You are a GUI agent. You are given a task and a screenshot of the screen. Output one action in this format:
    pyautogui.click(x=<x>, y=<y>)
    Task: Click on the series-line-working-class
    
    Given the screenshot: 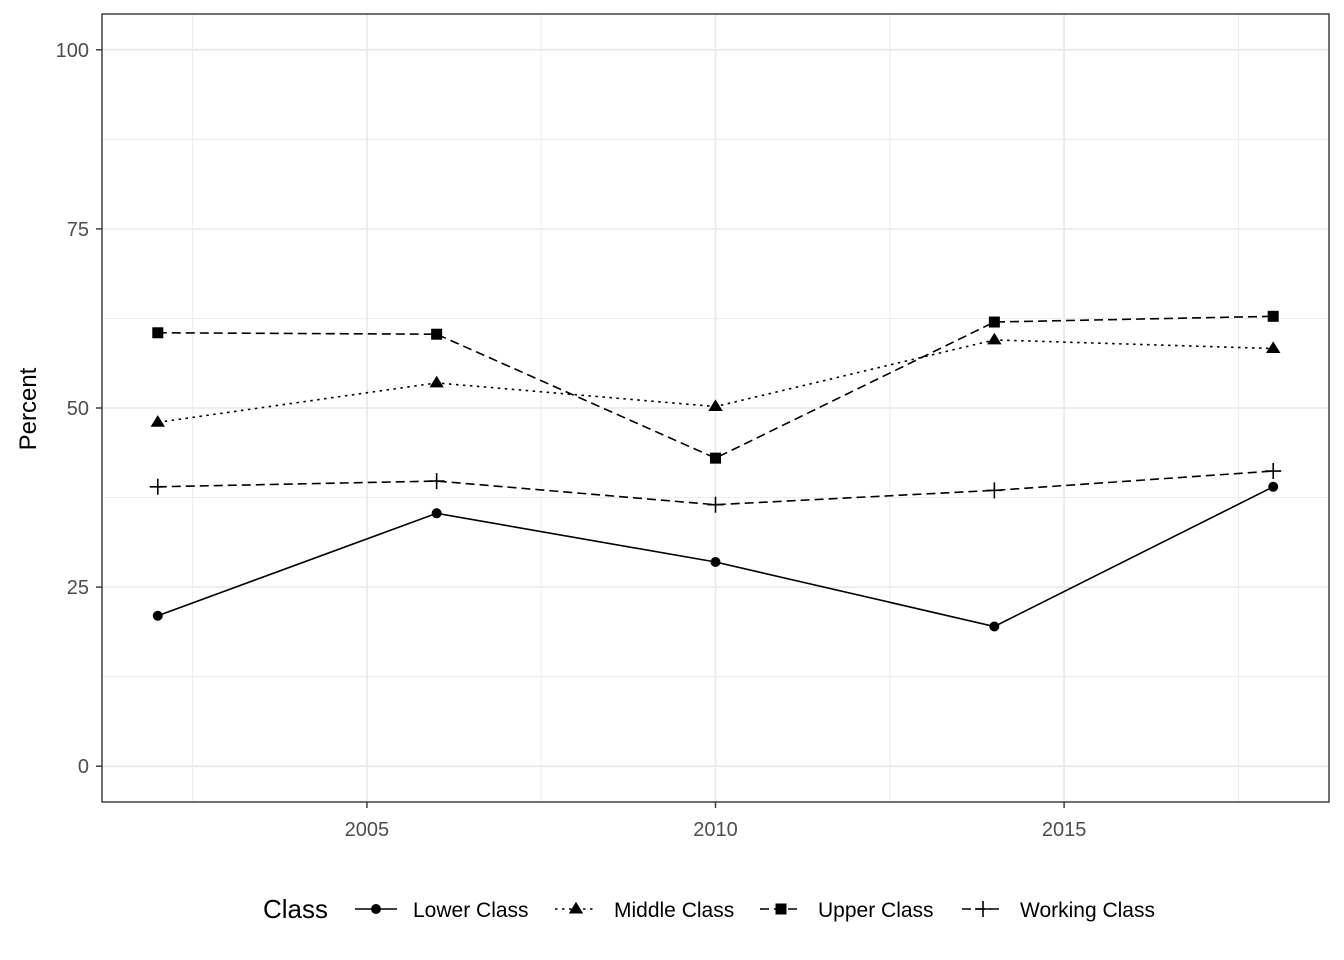 What is the action you would take?
    pyautogui.click(x=715, y=488)
    